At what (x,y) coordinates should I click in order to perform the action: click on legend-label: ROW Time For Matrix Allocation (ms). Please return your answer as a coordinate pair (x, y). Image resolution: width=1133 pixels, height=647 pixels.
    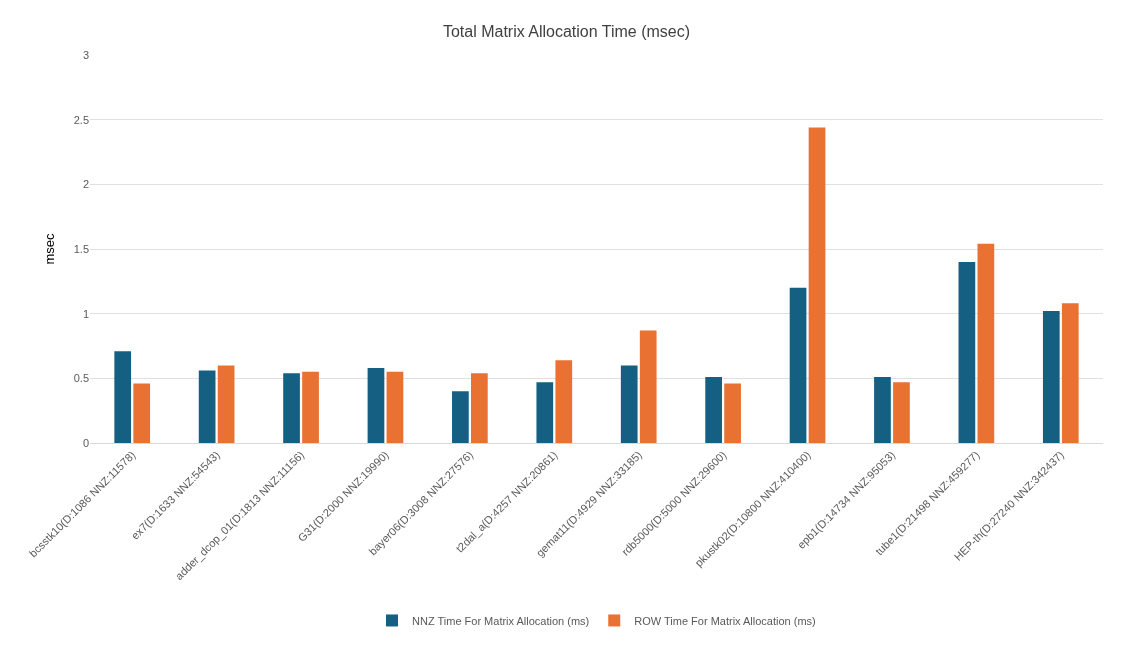
    Looking at the image, I should click on (725, 620).